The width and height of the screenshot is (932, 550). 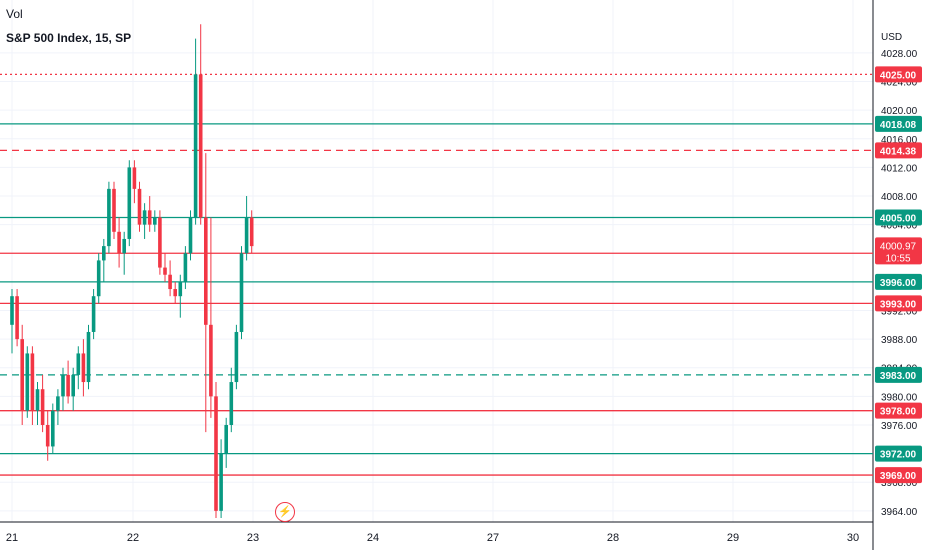 What do you see at coordinates (493, 538) in the screenshot?
I see `time-tick-label: 27` at bounding box center [493, 538].